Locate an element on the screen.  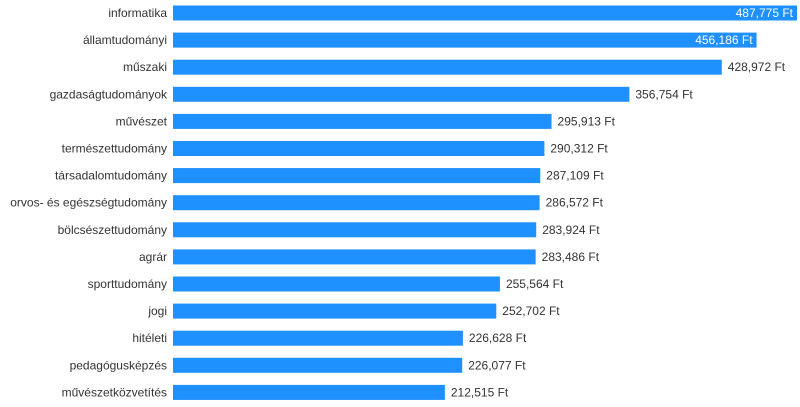
value-label: 487,775 Ft is located at coordinates (765, 13).